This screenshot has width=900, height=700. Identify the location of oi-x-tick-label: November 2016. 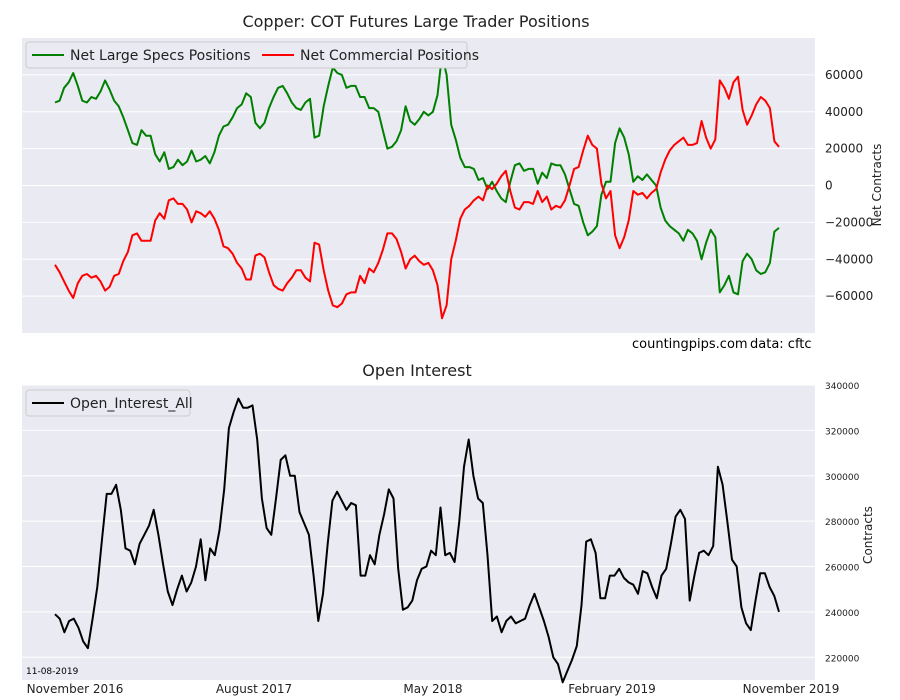
(75, 689).